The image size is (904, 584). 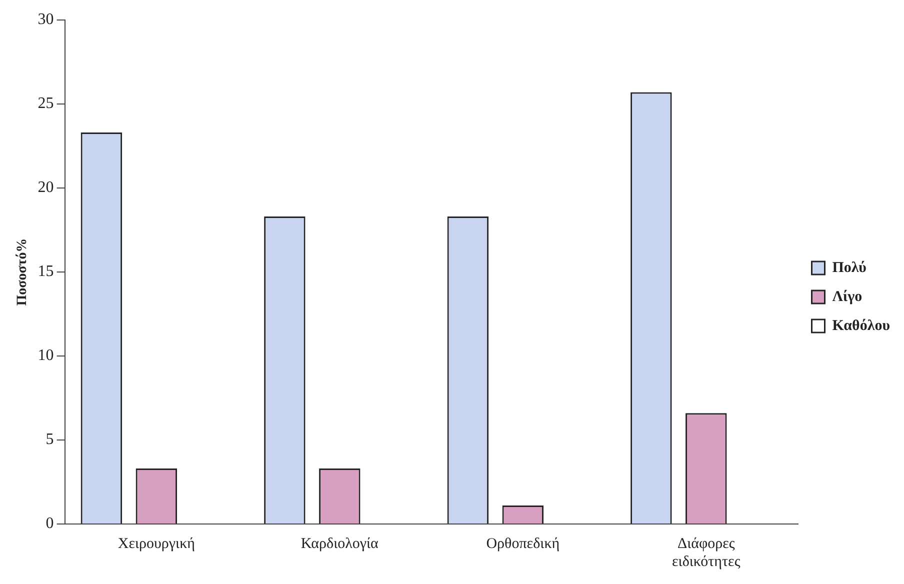 I want to click on y-tick-label: 5, so click(x=50, y=439).